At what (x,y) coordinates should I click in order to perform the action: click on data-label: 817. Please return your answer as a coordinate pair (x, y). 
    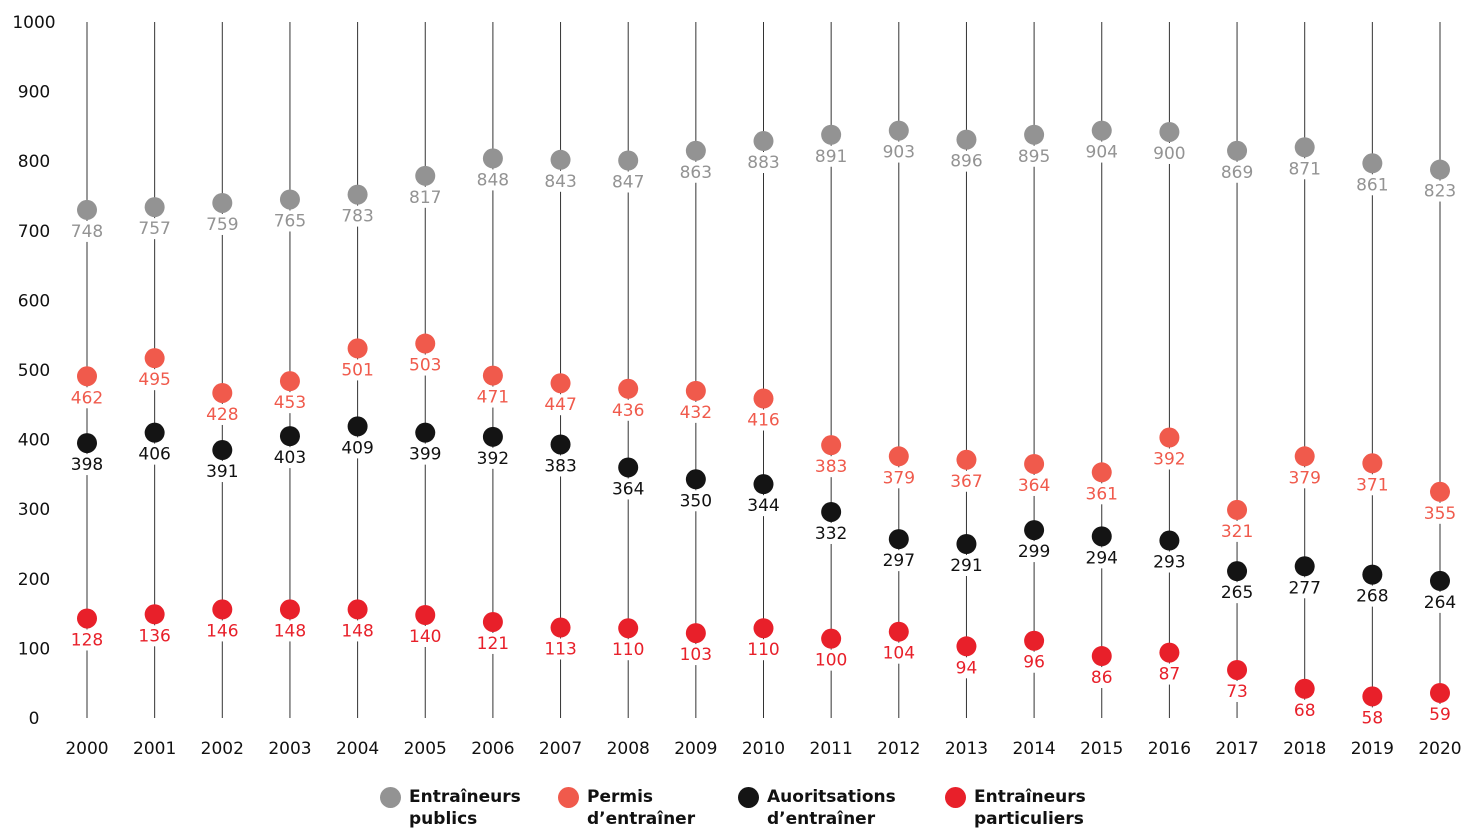
    Looking at the image, I should click on (425, 198).